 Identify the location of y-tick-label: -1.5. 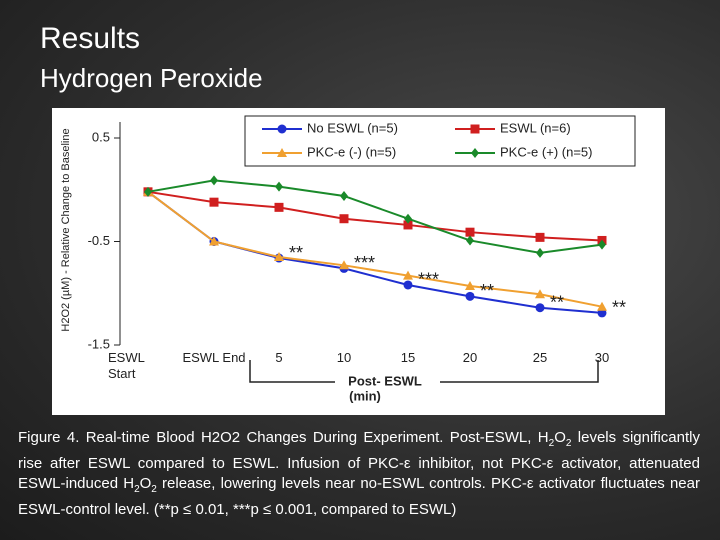
(99, 343).